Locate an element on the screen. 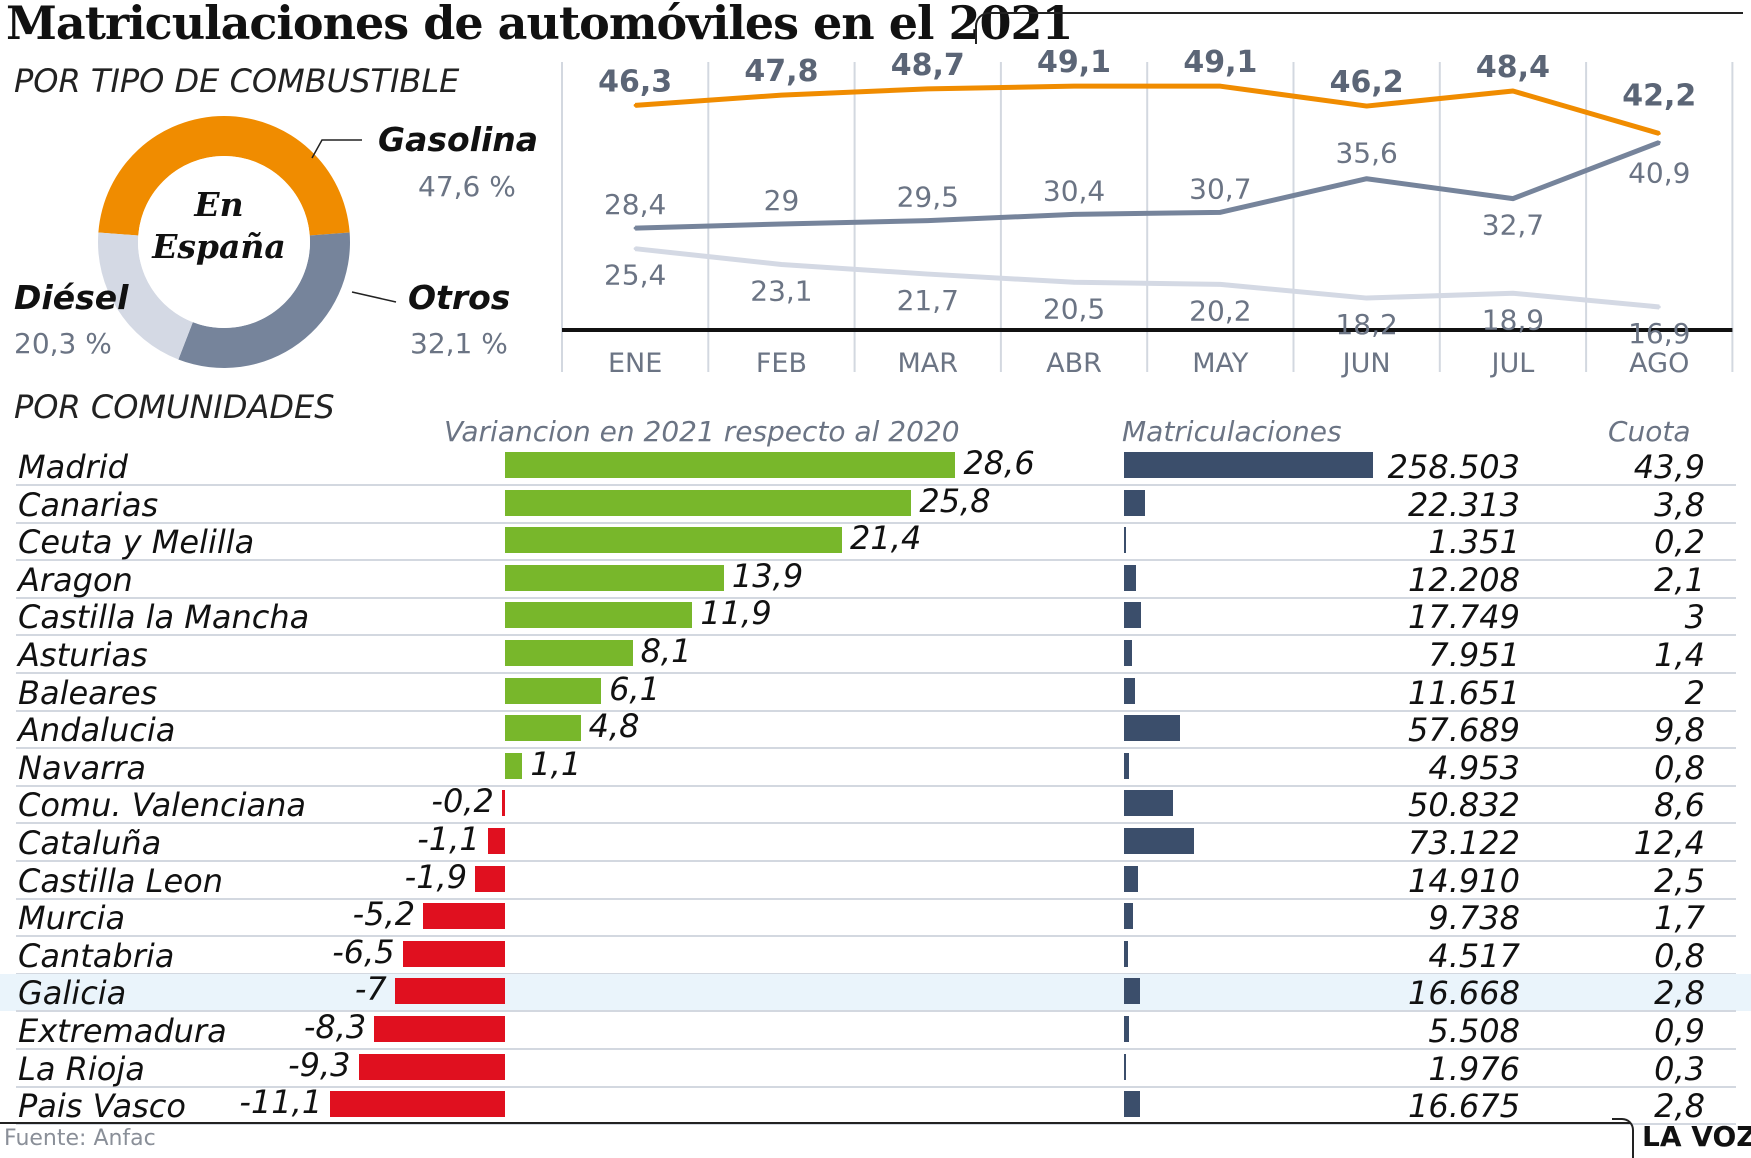 This screenshot has height=1158, width=1751. share-value: 1,4 is located at coordinates (1679, 655).